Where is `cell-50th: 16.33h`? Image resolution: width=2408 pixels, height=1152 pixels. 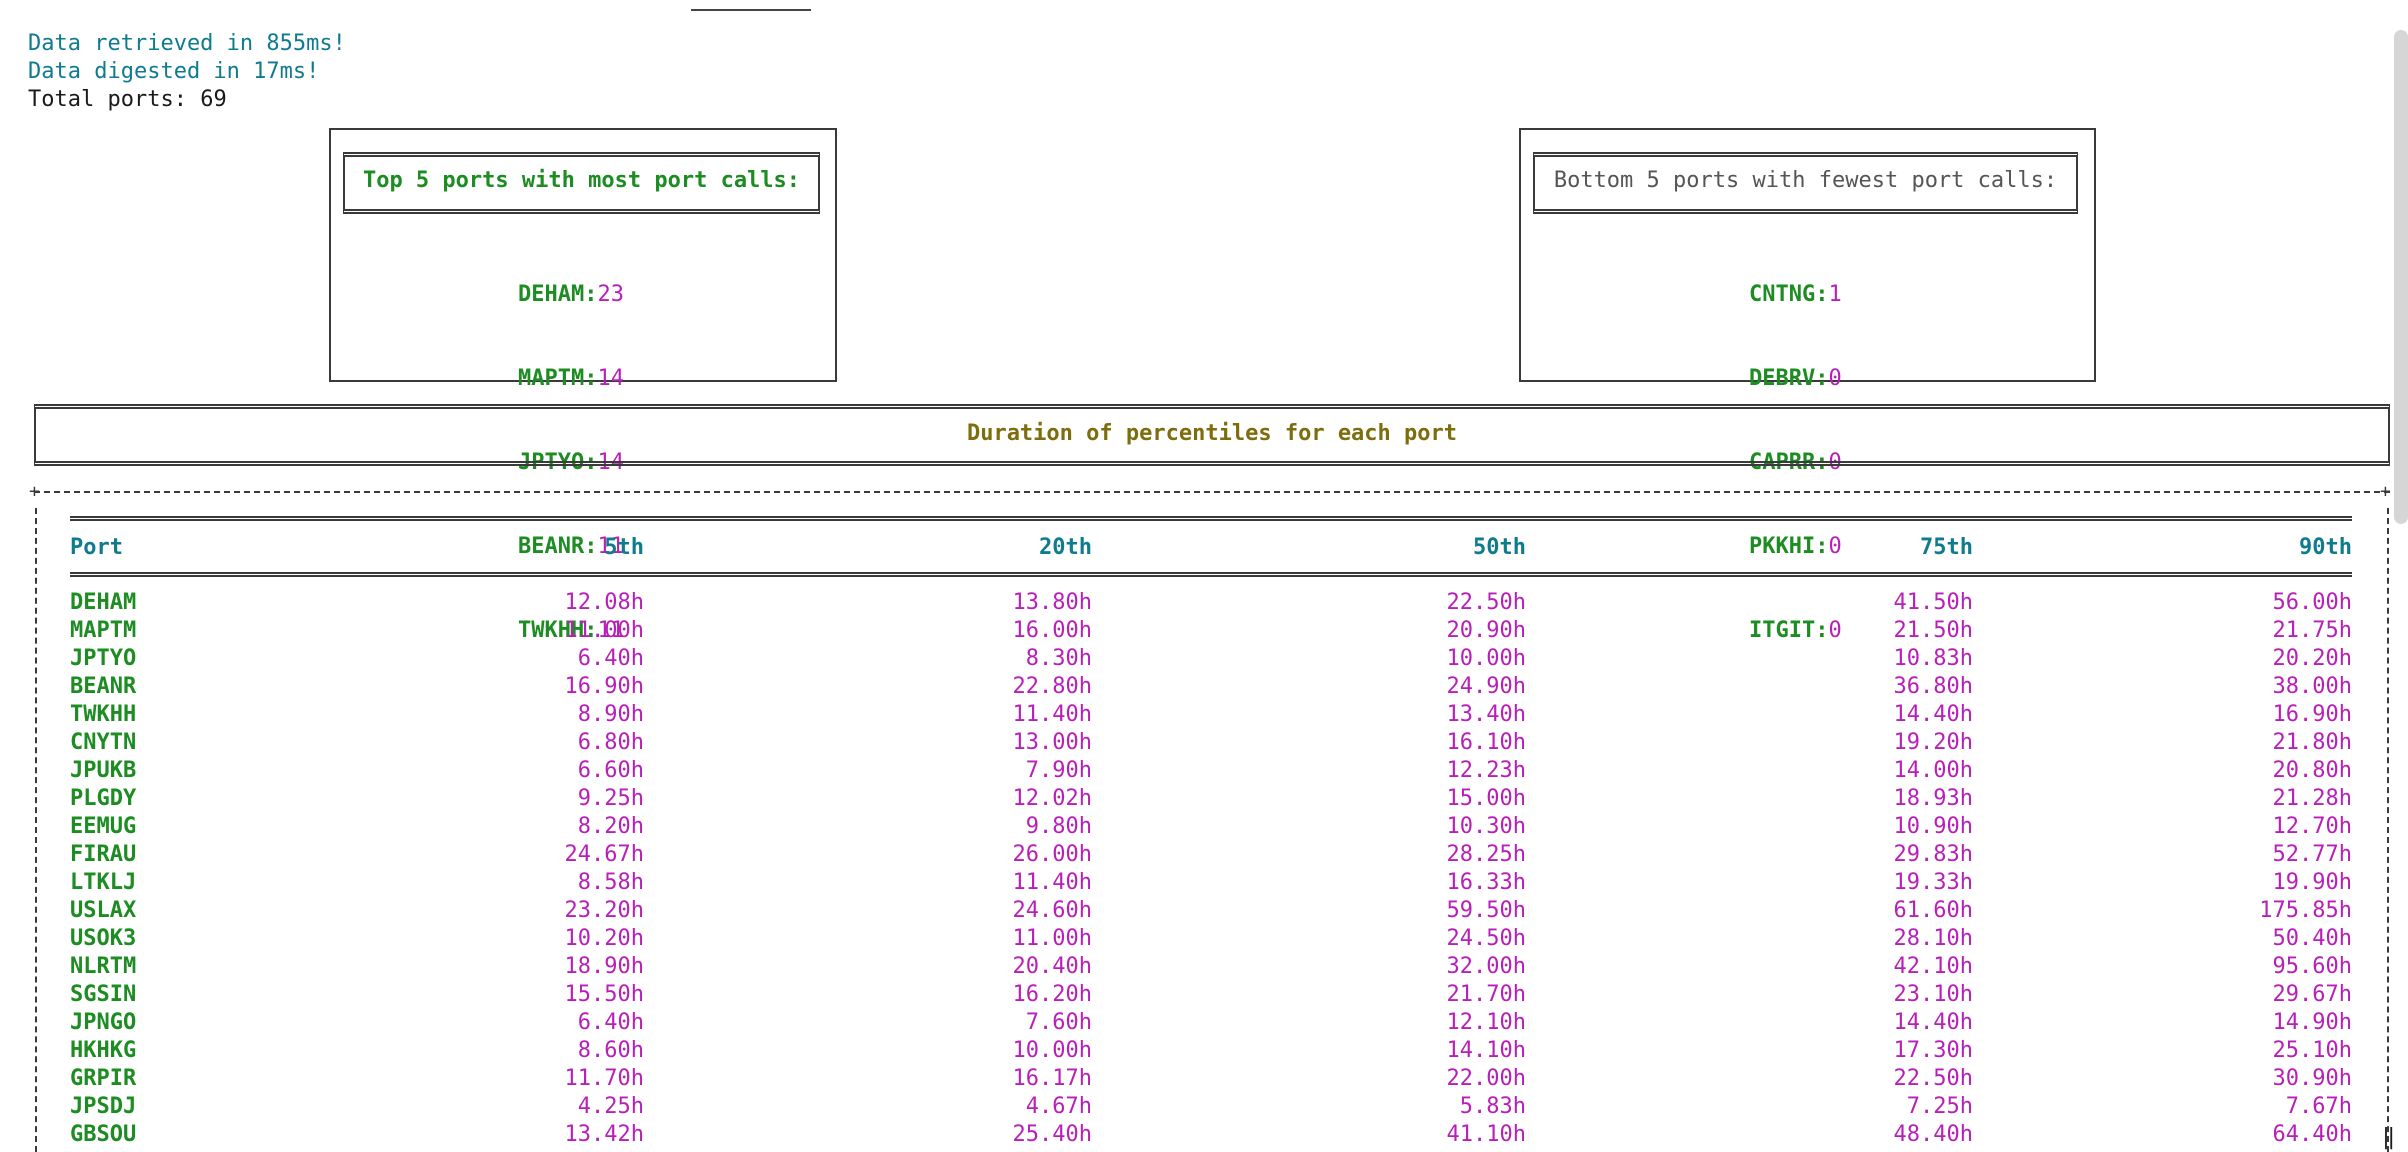
cell-50th: 16.33h is located at coordinates (1486, 882).